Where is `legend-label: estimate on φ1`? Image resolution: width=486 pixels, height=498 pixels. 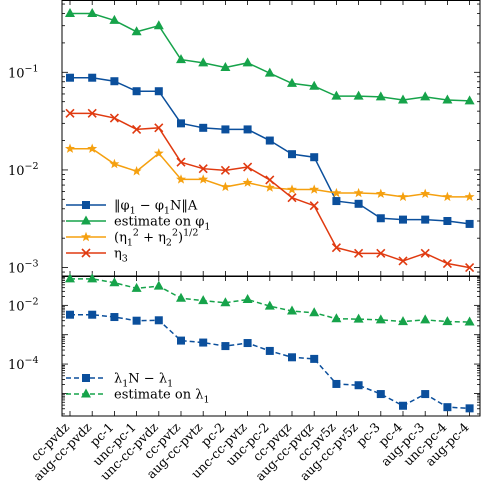
legend-label: estimate on φ1 is located at coordinates (162, 224).